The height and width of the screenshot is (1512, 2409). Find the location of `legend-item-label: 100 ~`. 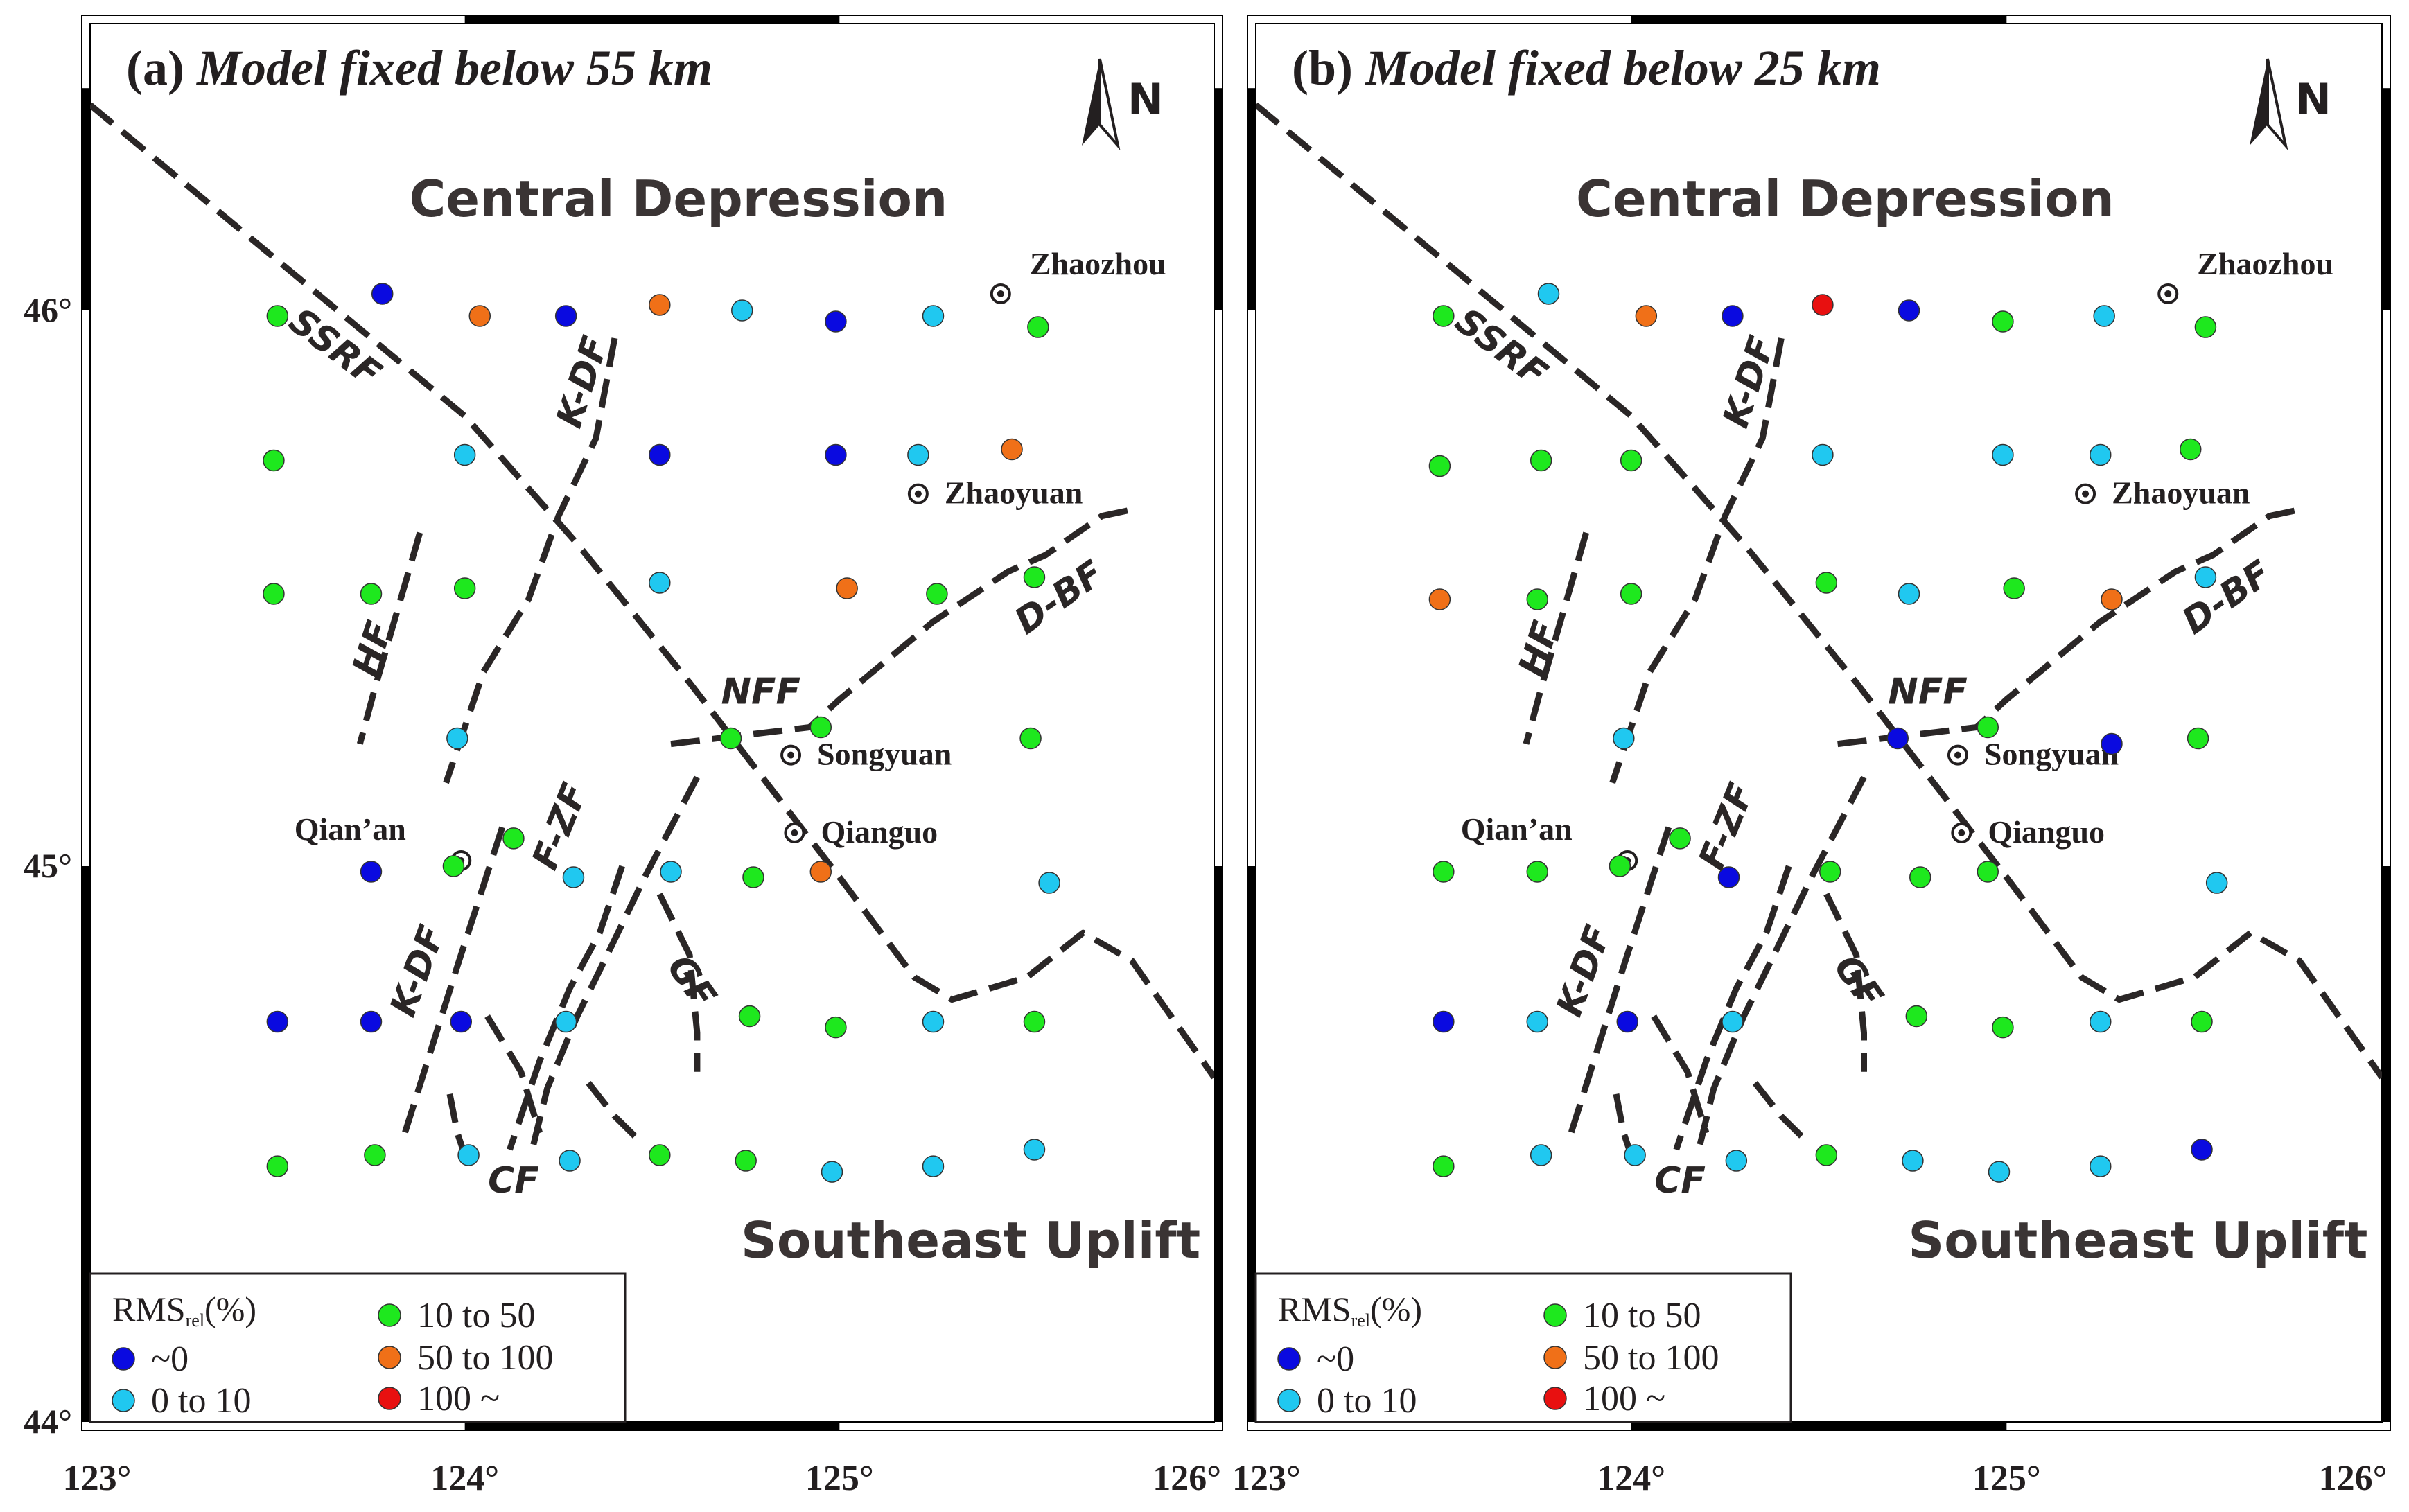

legend-item-label: 100 ~ is located at coordinates (458, 1398).